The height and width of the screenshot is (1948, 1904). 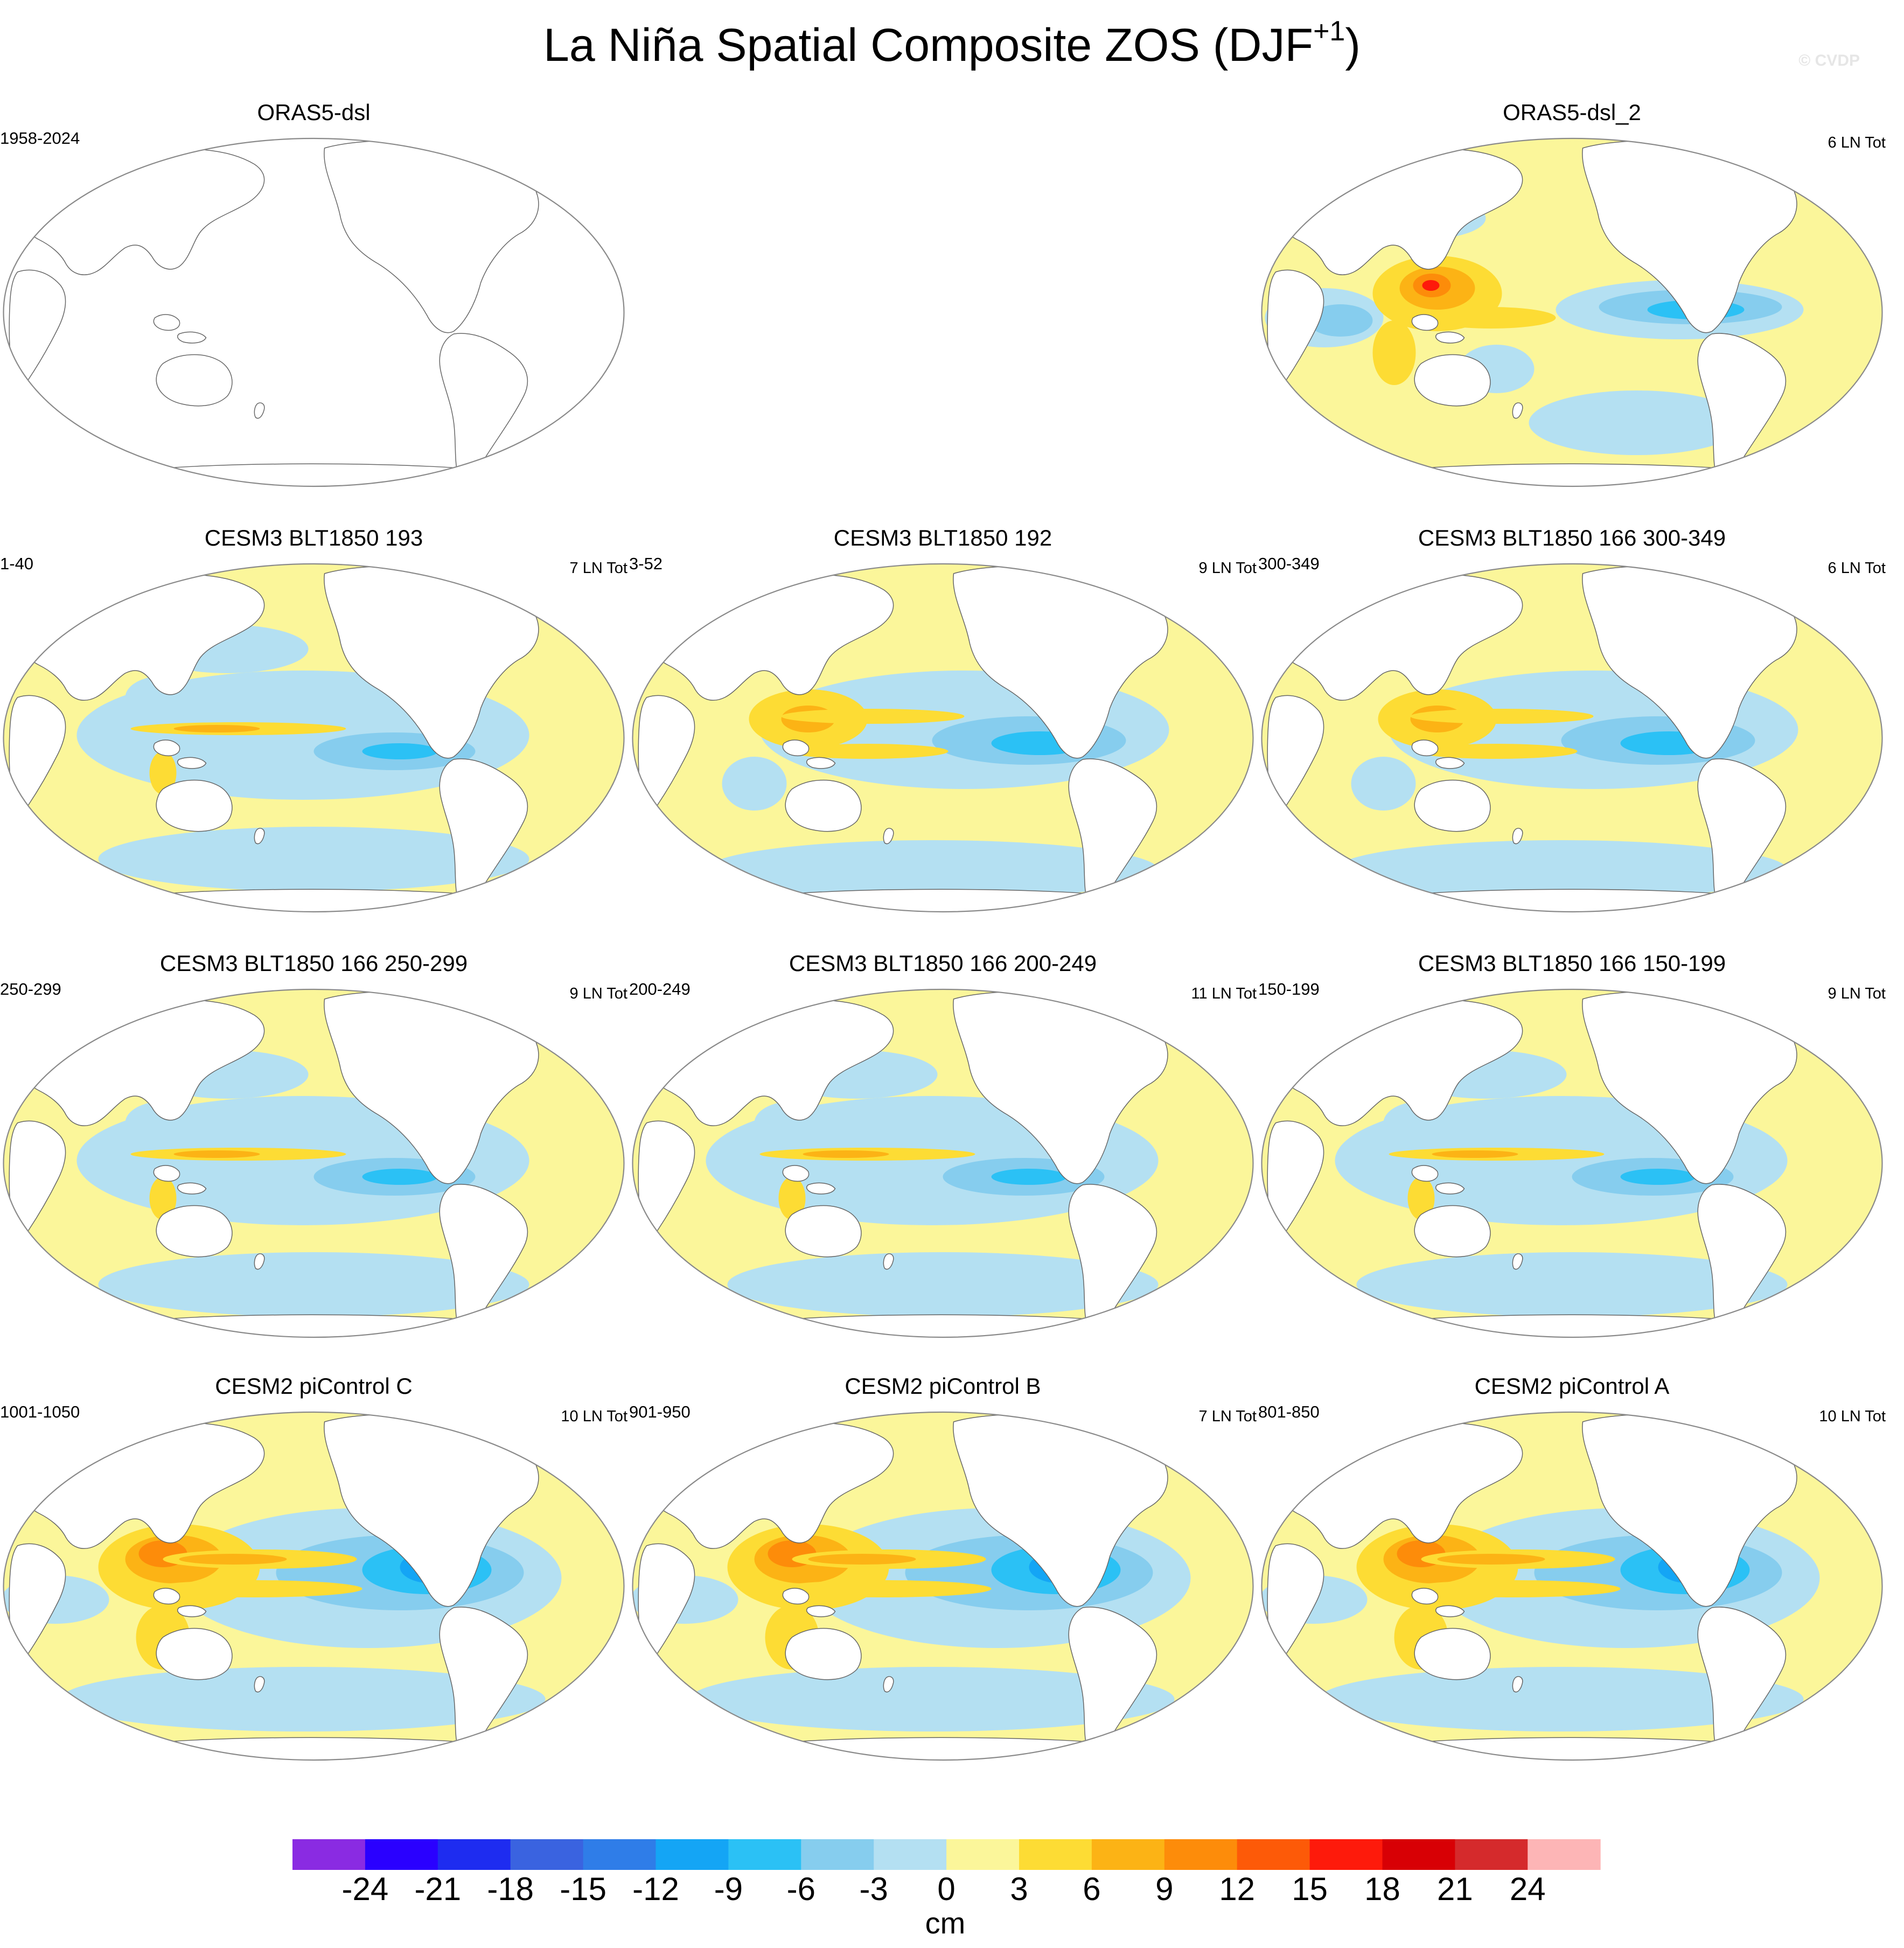 I want to click on panel-title: CESM3 BLT1850 166 300-349, so click(x=1572, y=537).